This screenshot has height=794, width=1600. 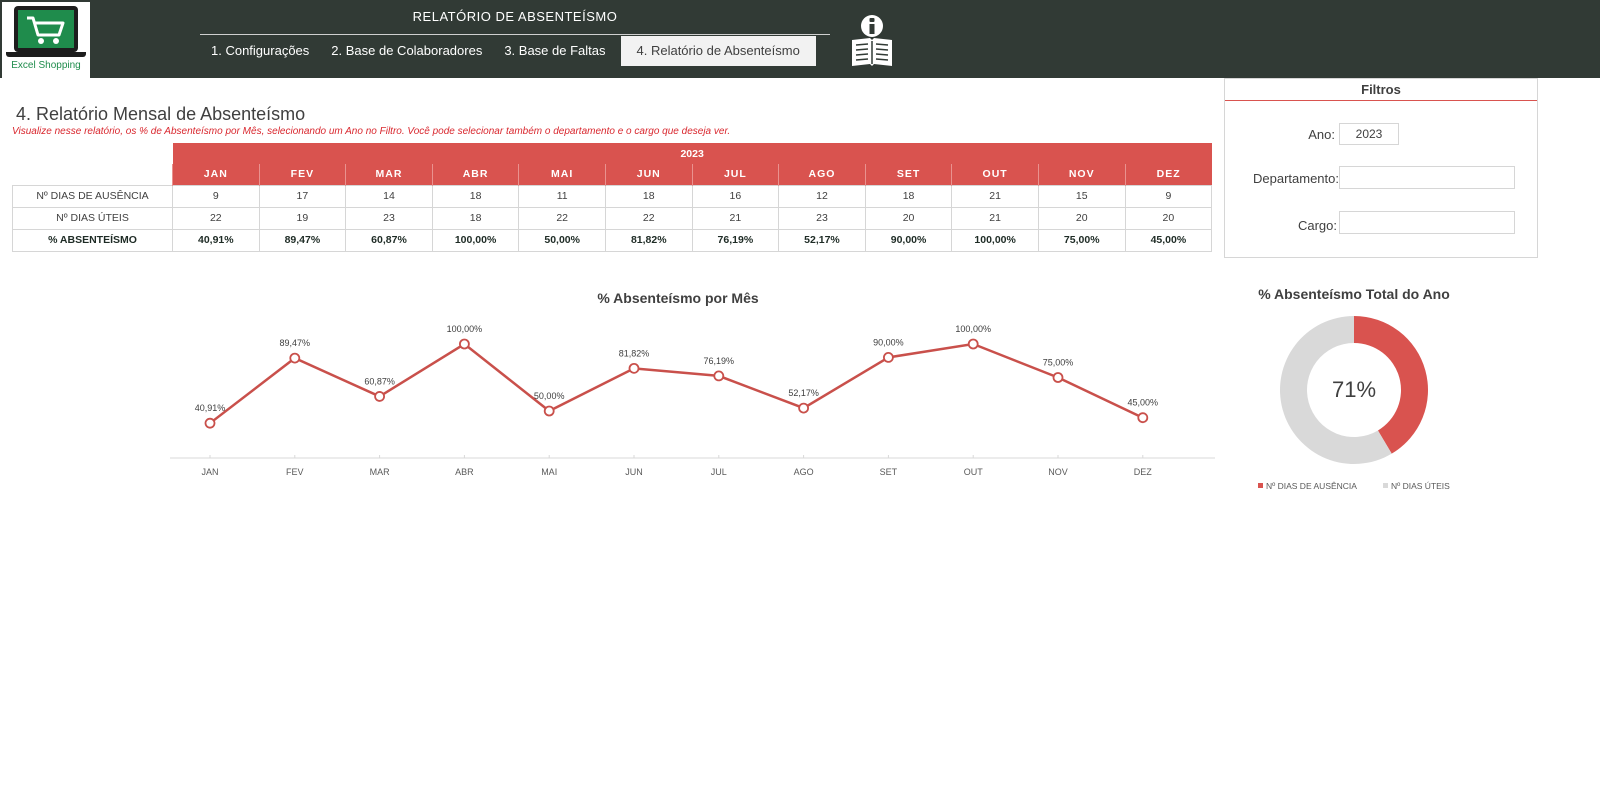 What do you see at coordinates (1420, 486) in the screenshot?
I see `legend-label: Nº DIAS ÚTEIS` at bounding box center [1420, 486].